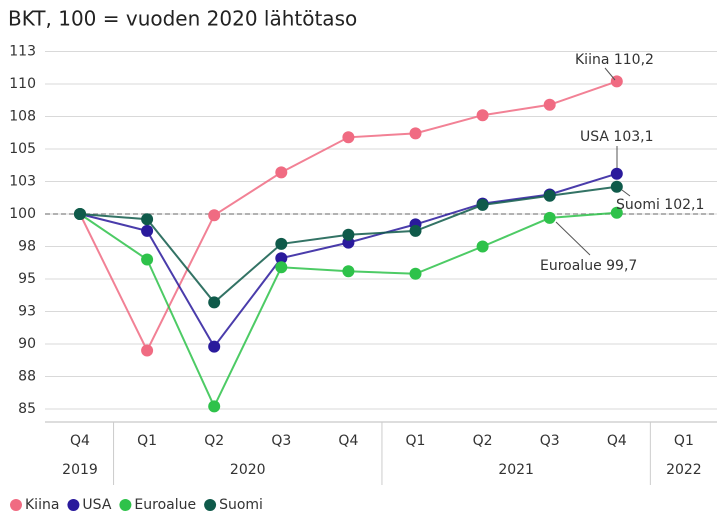 The height and width of the screenshot is (517, 717). Describe the element at coordinates (27, 344) in the screenshot. I see `y-tick-label: 90` at that location.